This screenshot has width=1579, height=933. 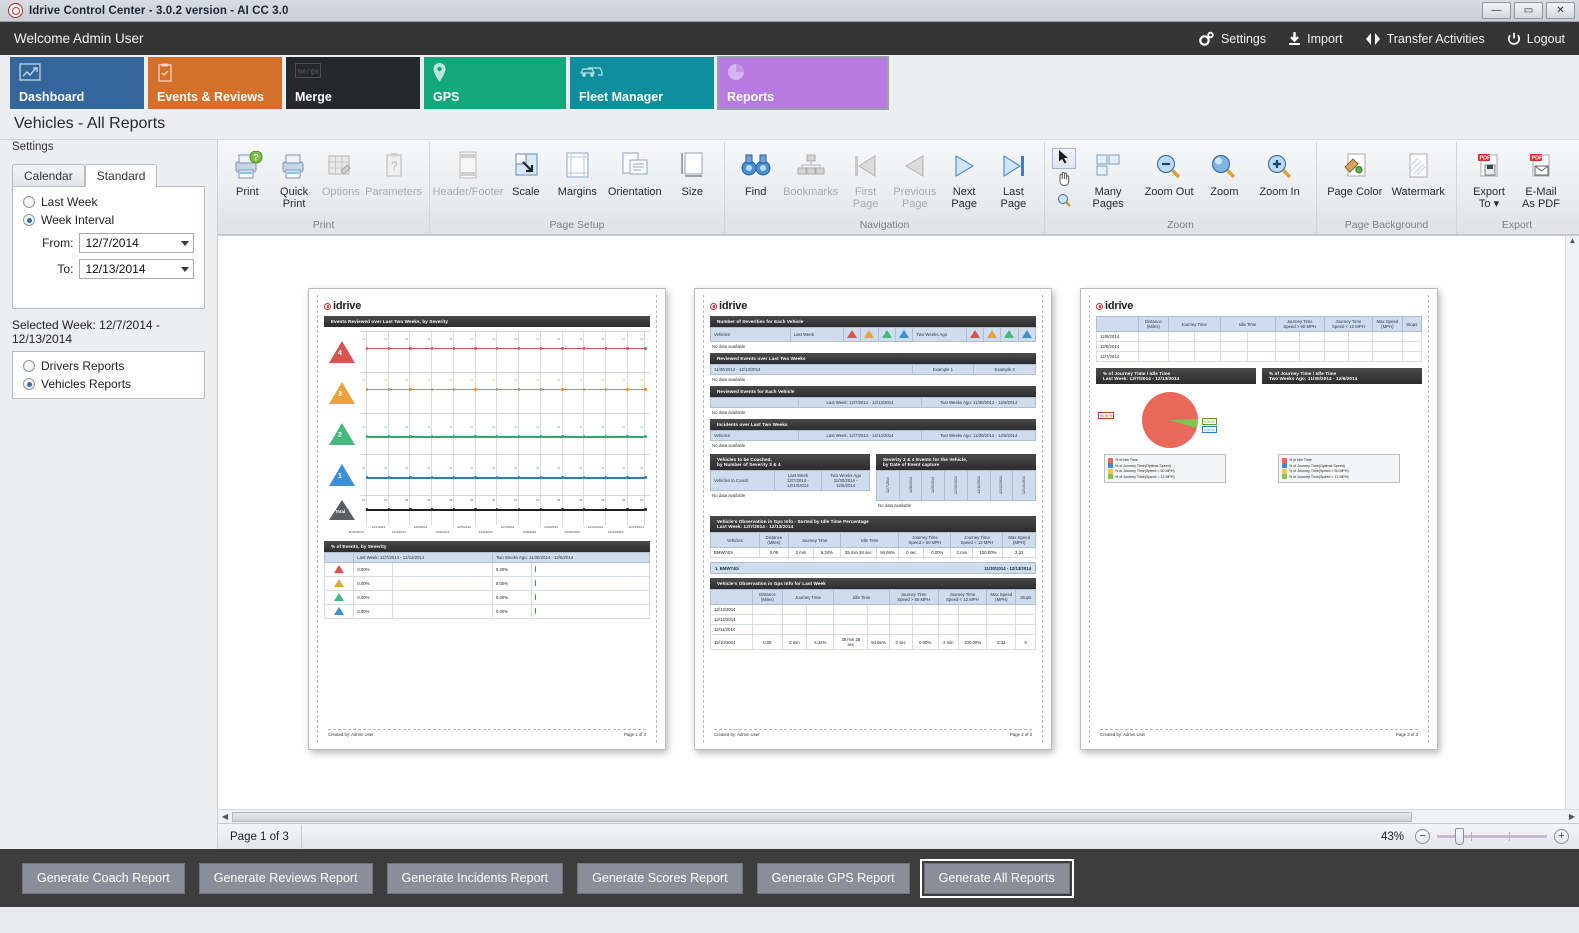 What do you see at coordinates (1492, 836) in the screenshot?
I see `zoom-slider` at bounding box center [1492, 836].